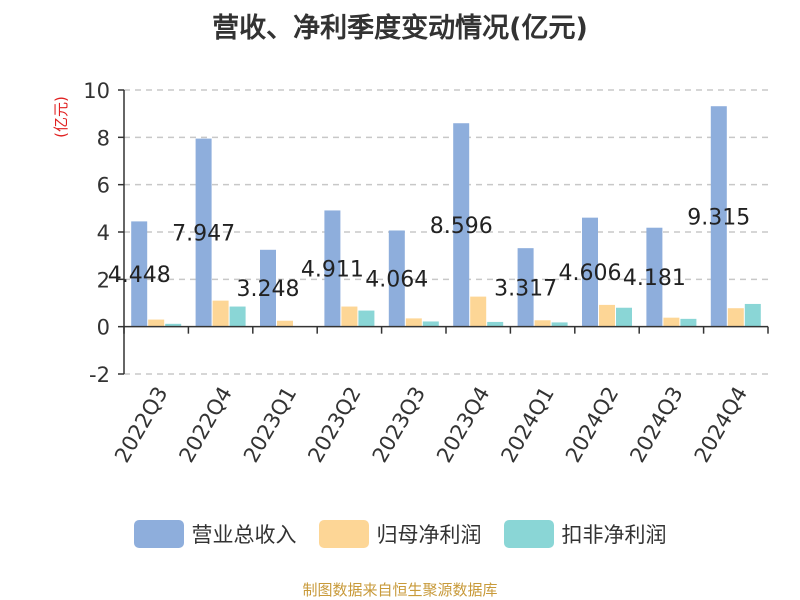  What do you see at coordinates (156, 323) in the screenshot?
I see `bar-series-1-2022Q3` at bounding box center [156, 323].